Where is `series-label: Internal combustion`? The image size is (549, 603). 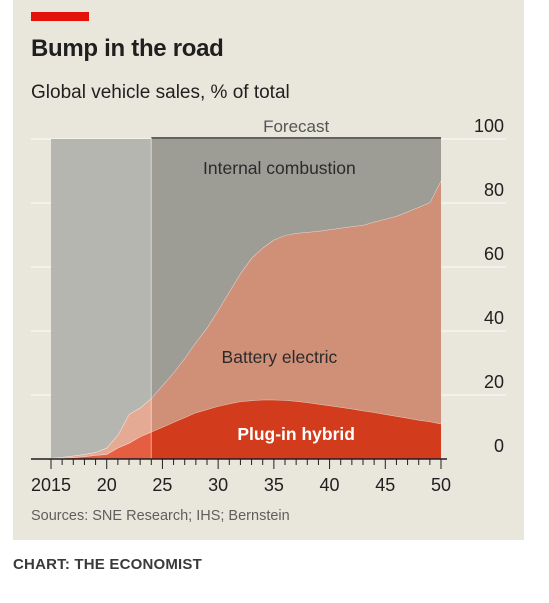 series-label: Internal combustion is located at coordinates (279, 168).